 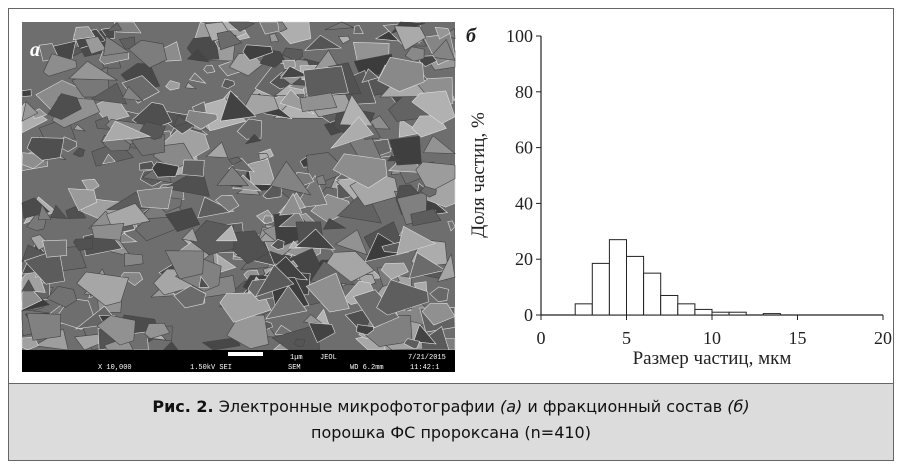 What do you see at coordinates (883, 338) in the screenshot?
I see `x-tick-label: 20` at bounding box center [883, 338].